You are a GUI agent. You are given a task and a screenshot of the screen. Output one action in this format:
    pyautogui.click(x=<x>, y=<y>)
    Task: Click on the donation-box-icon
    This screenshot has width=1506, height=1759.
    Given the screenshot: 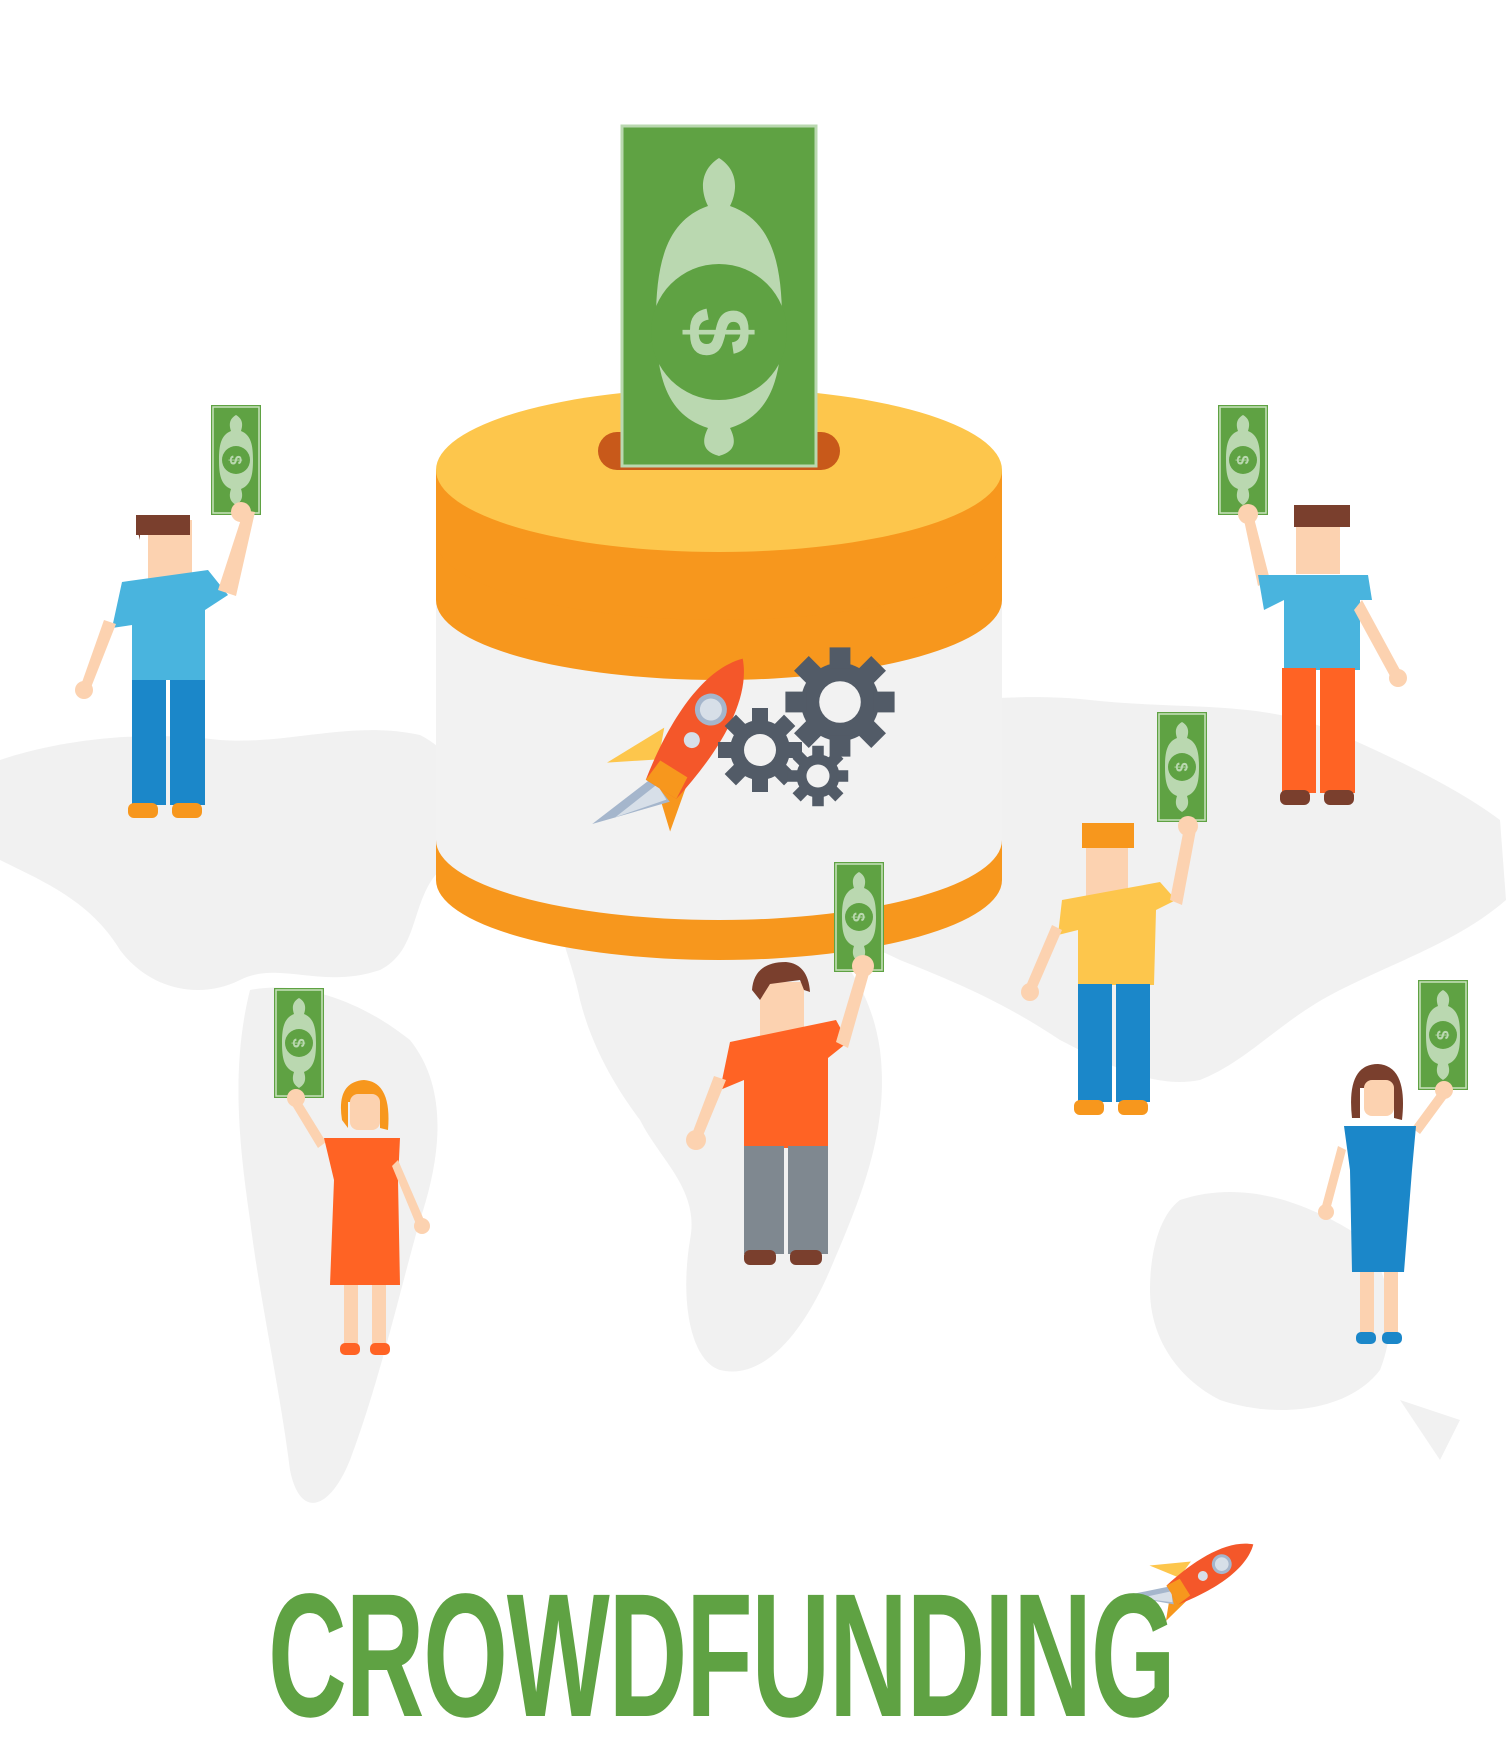 What is the action you would take?
    pyautogui.click(x=719, y=674)
    